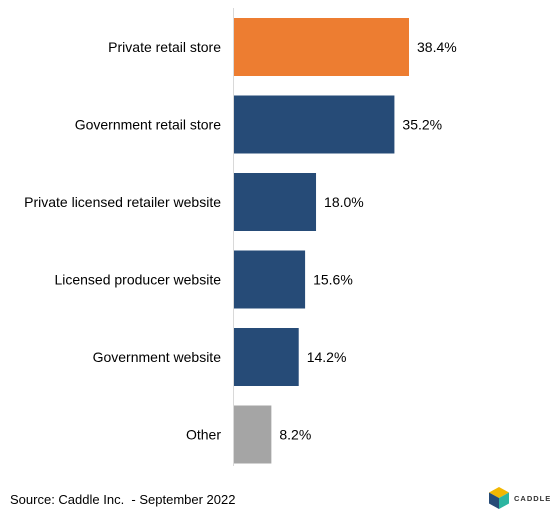 The height and width of the screenshot is (516, 555). Describe the element at coordinates (164, 47) in the screenshot. I see `category-label-0: Private retail store` at that location.